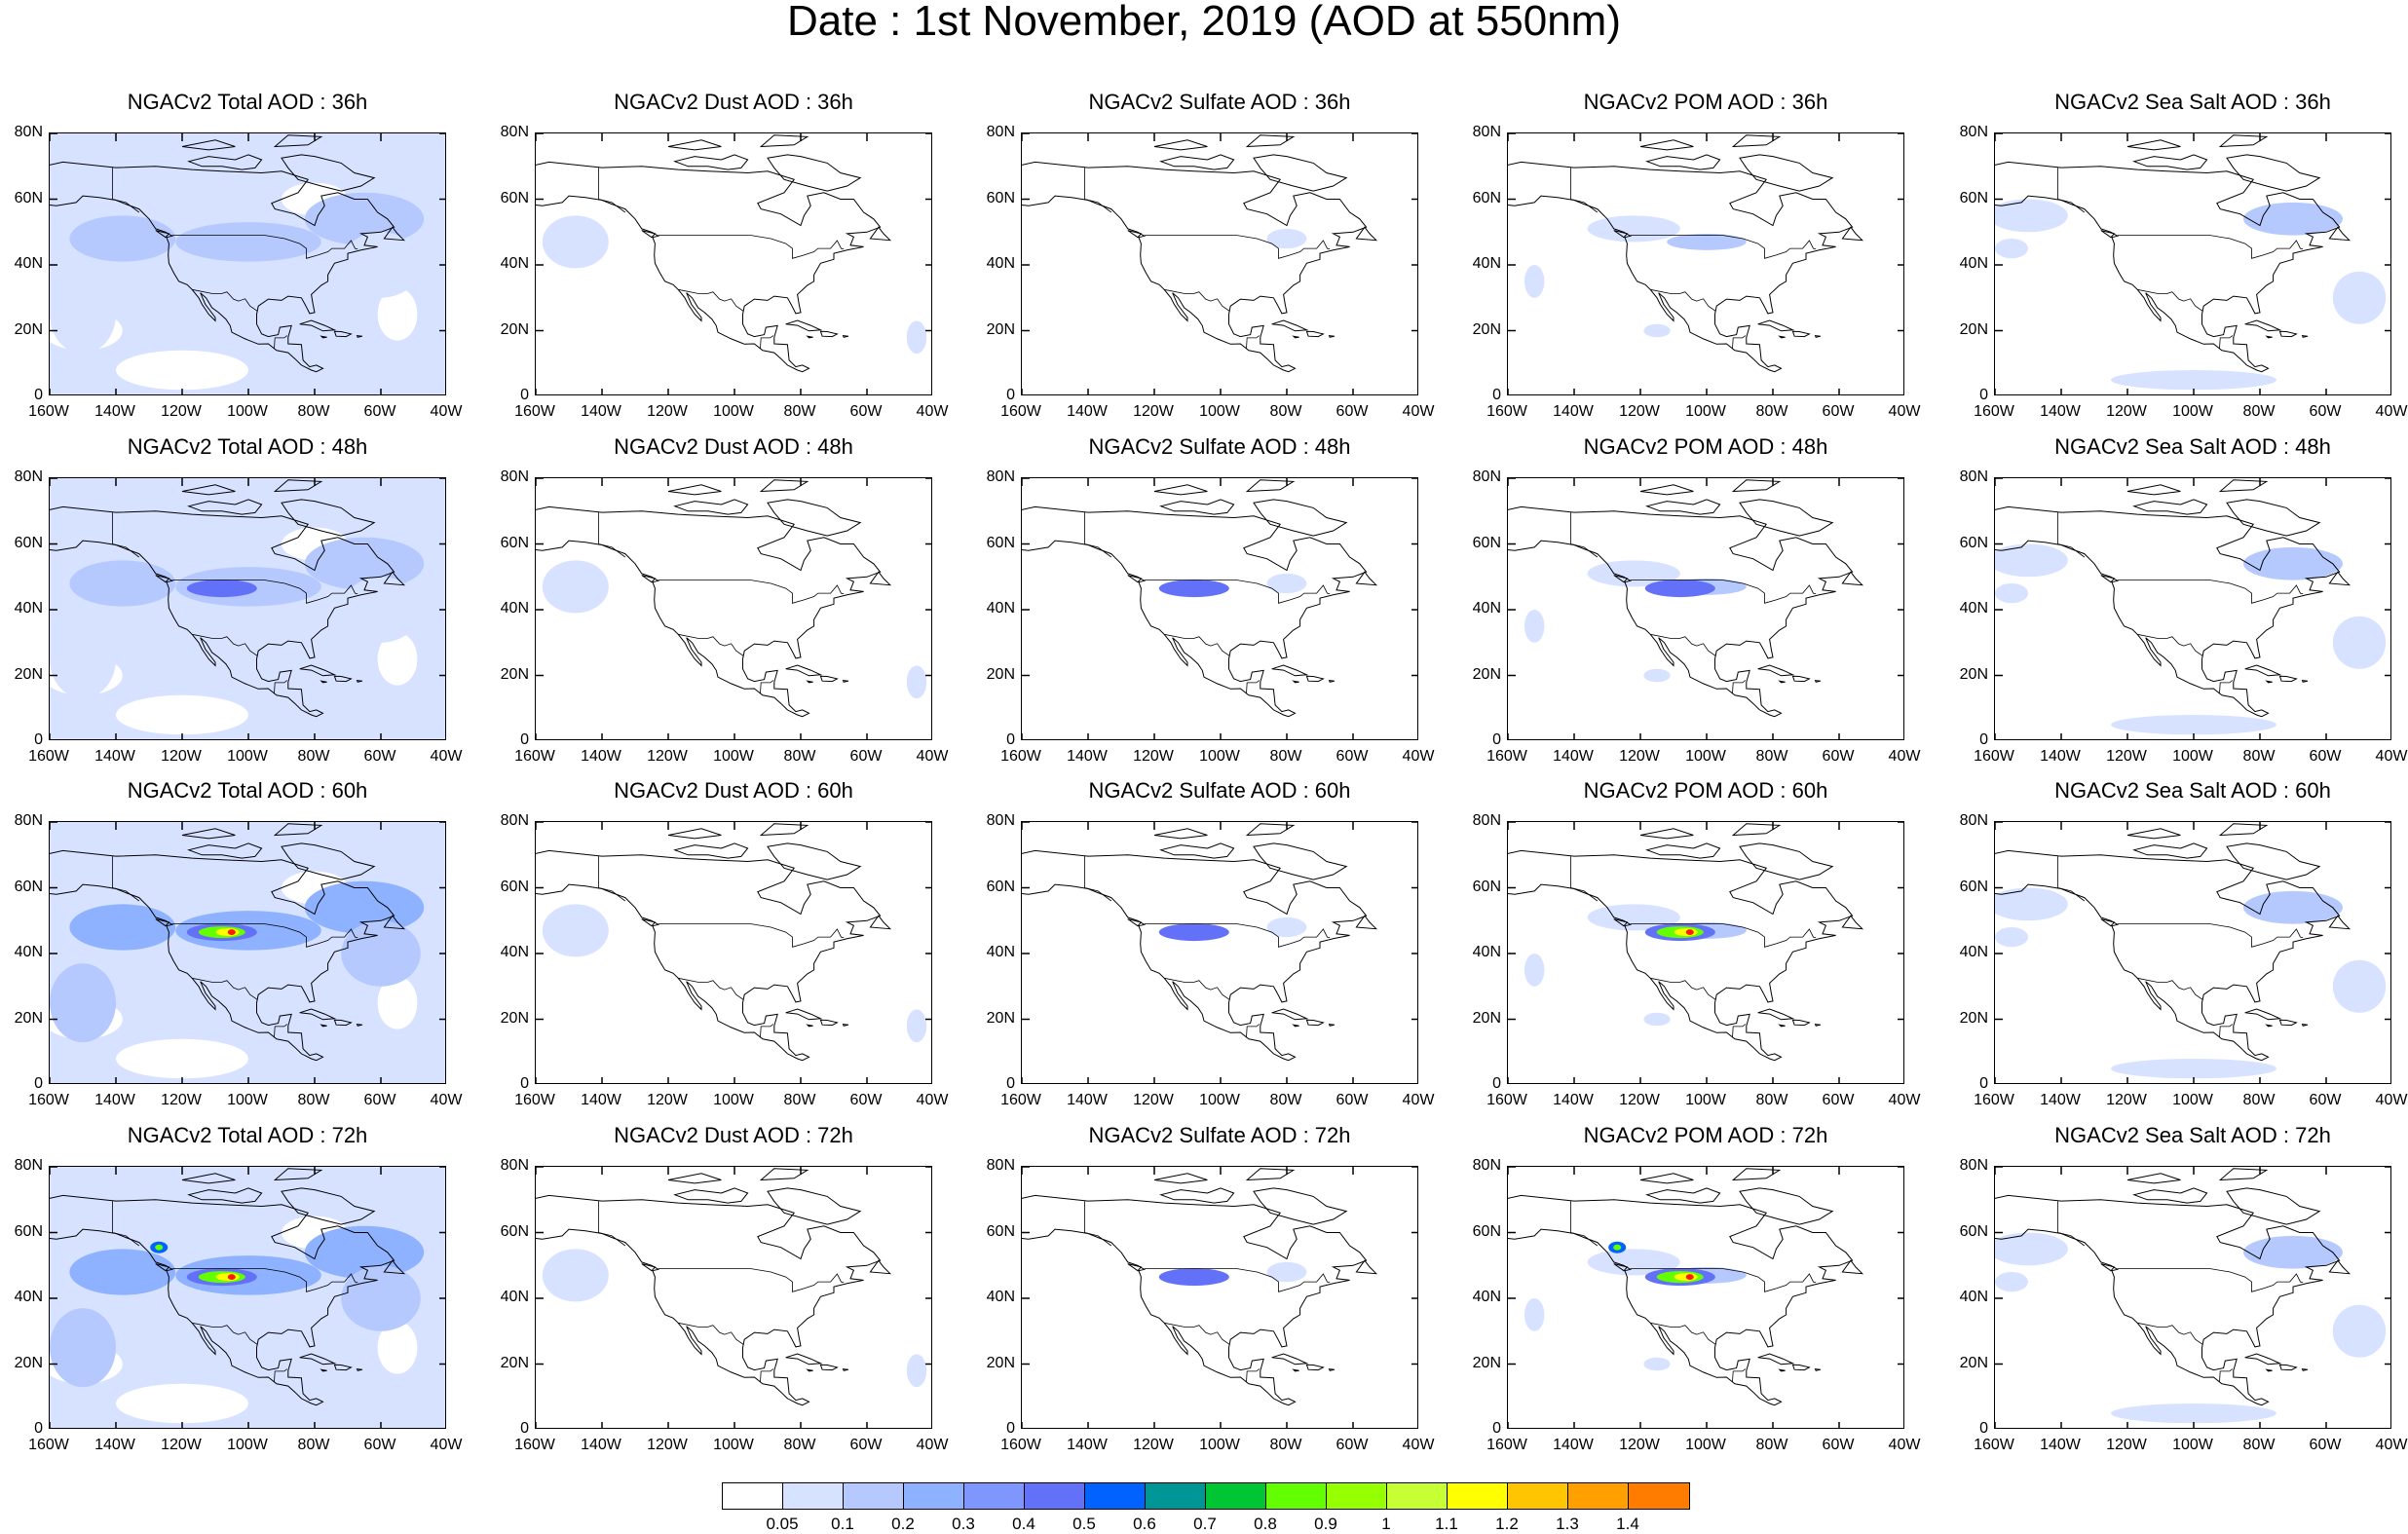 The height and width of the screenshot is (1534, 2408). I want to click on map-panel-seasalt-48h, so click(2192, 608).